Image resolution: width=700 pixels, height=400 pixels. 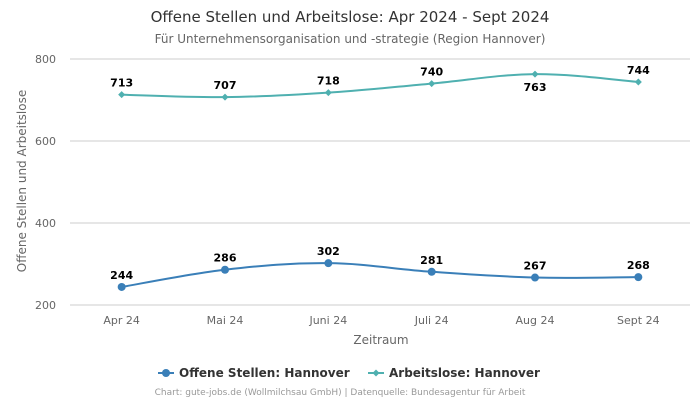 What do you see at coordinates (121, 320) in the screenshot?
I see `x-tick-label: Apr 24` at bounding box center [121, 320].